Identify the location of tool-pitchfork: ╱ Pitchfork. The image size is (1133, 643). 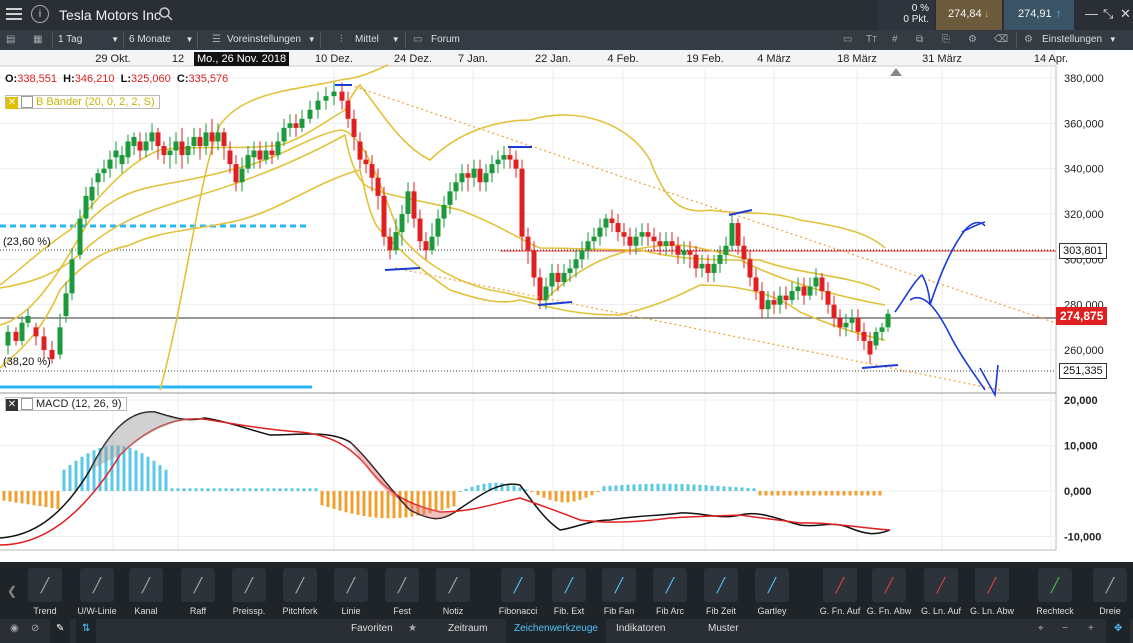
(300, 592).